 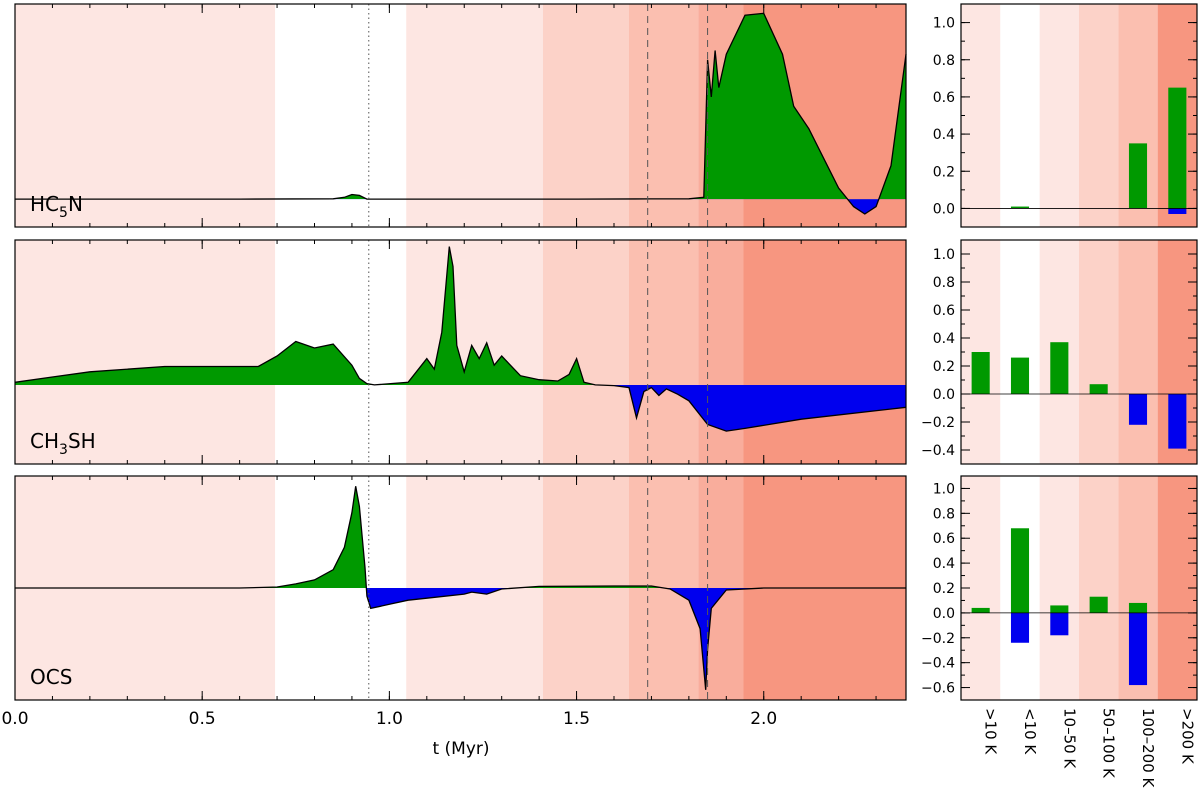 I want to click on species-label: OCS, so click(x=51, y=677).